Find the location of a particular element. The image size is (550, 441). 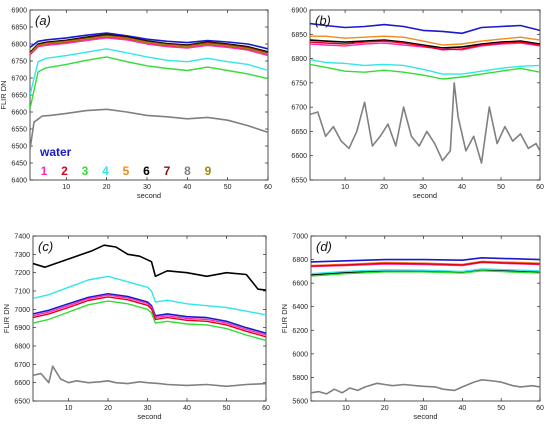

legend-item-6: 6 is located at coordinates (146, 171).